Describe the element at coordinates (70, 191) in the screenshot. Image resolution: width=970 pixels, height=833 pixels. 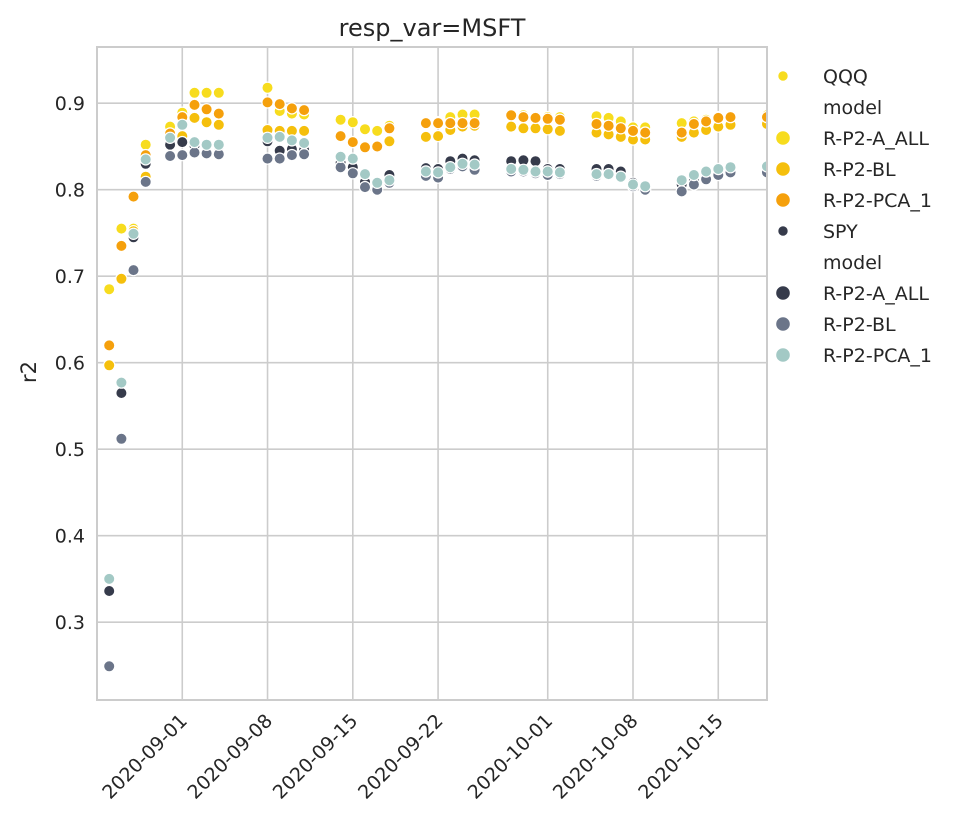
I see `y-tick-label: 0.8` at that location.